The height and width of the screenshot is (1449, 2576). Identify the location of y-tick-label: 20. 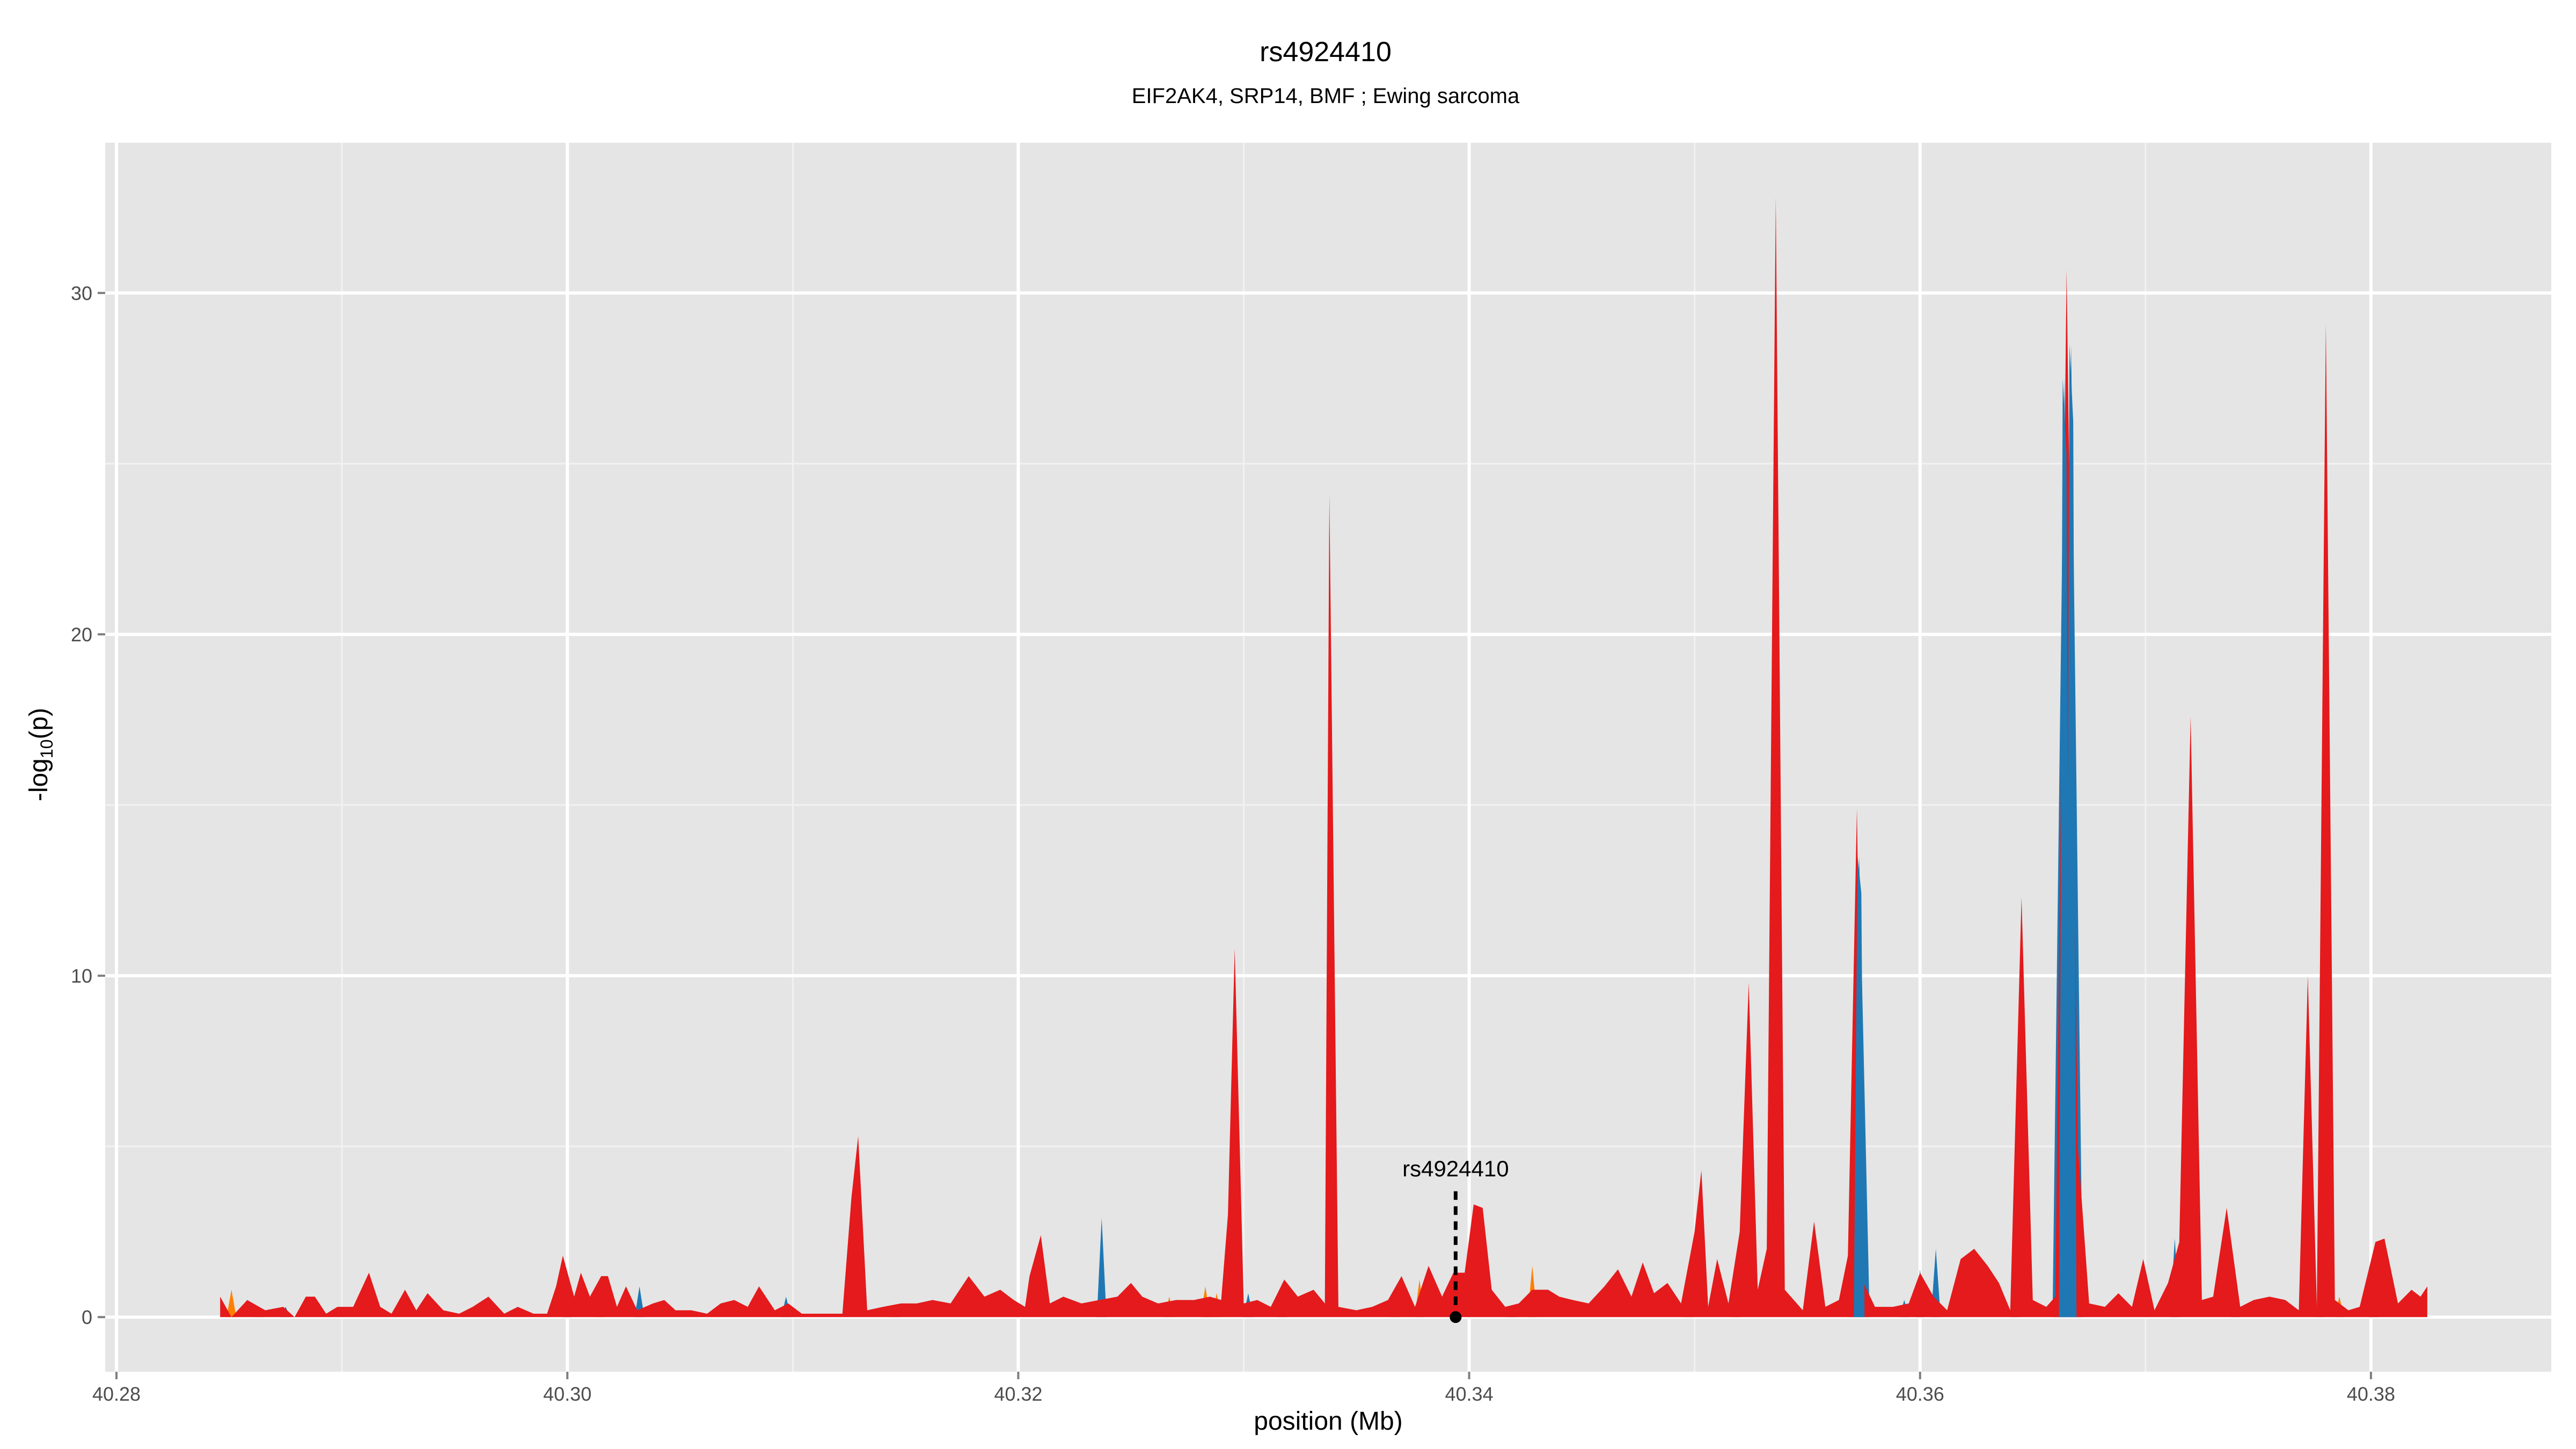
(81, 635).